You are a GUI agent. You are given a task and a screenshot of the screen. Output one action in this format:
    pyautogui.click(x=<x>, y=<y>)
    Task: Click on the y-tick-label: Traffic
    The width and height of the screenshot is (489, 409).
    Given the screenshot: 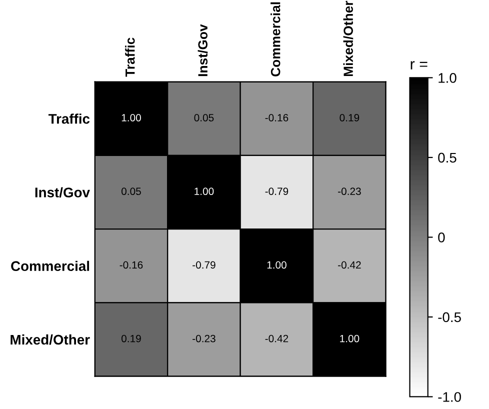 What is the action you would take?
    pyautogui.click(x=69, y=119)
    